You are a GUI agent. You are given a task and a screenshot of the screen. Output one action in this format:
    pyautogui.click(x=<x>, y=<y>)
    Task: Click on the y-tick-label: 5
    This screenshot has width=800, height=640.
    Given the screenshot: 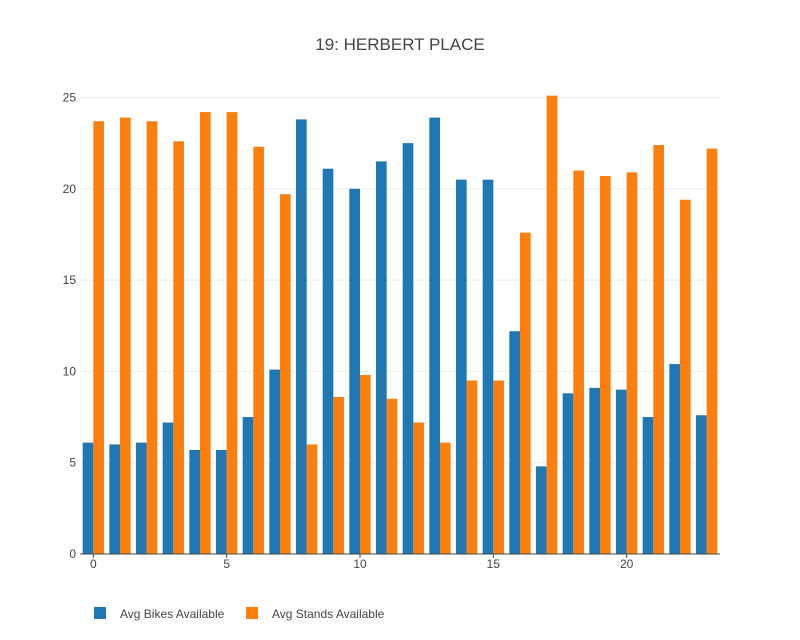 What is the action you would take?
    pyautogui.click(x=72, y=463)
    